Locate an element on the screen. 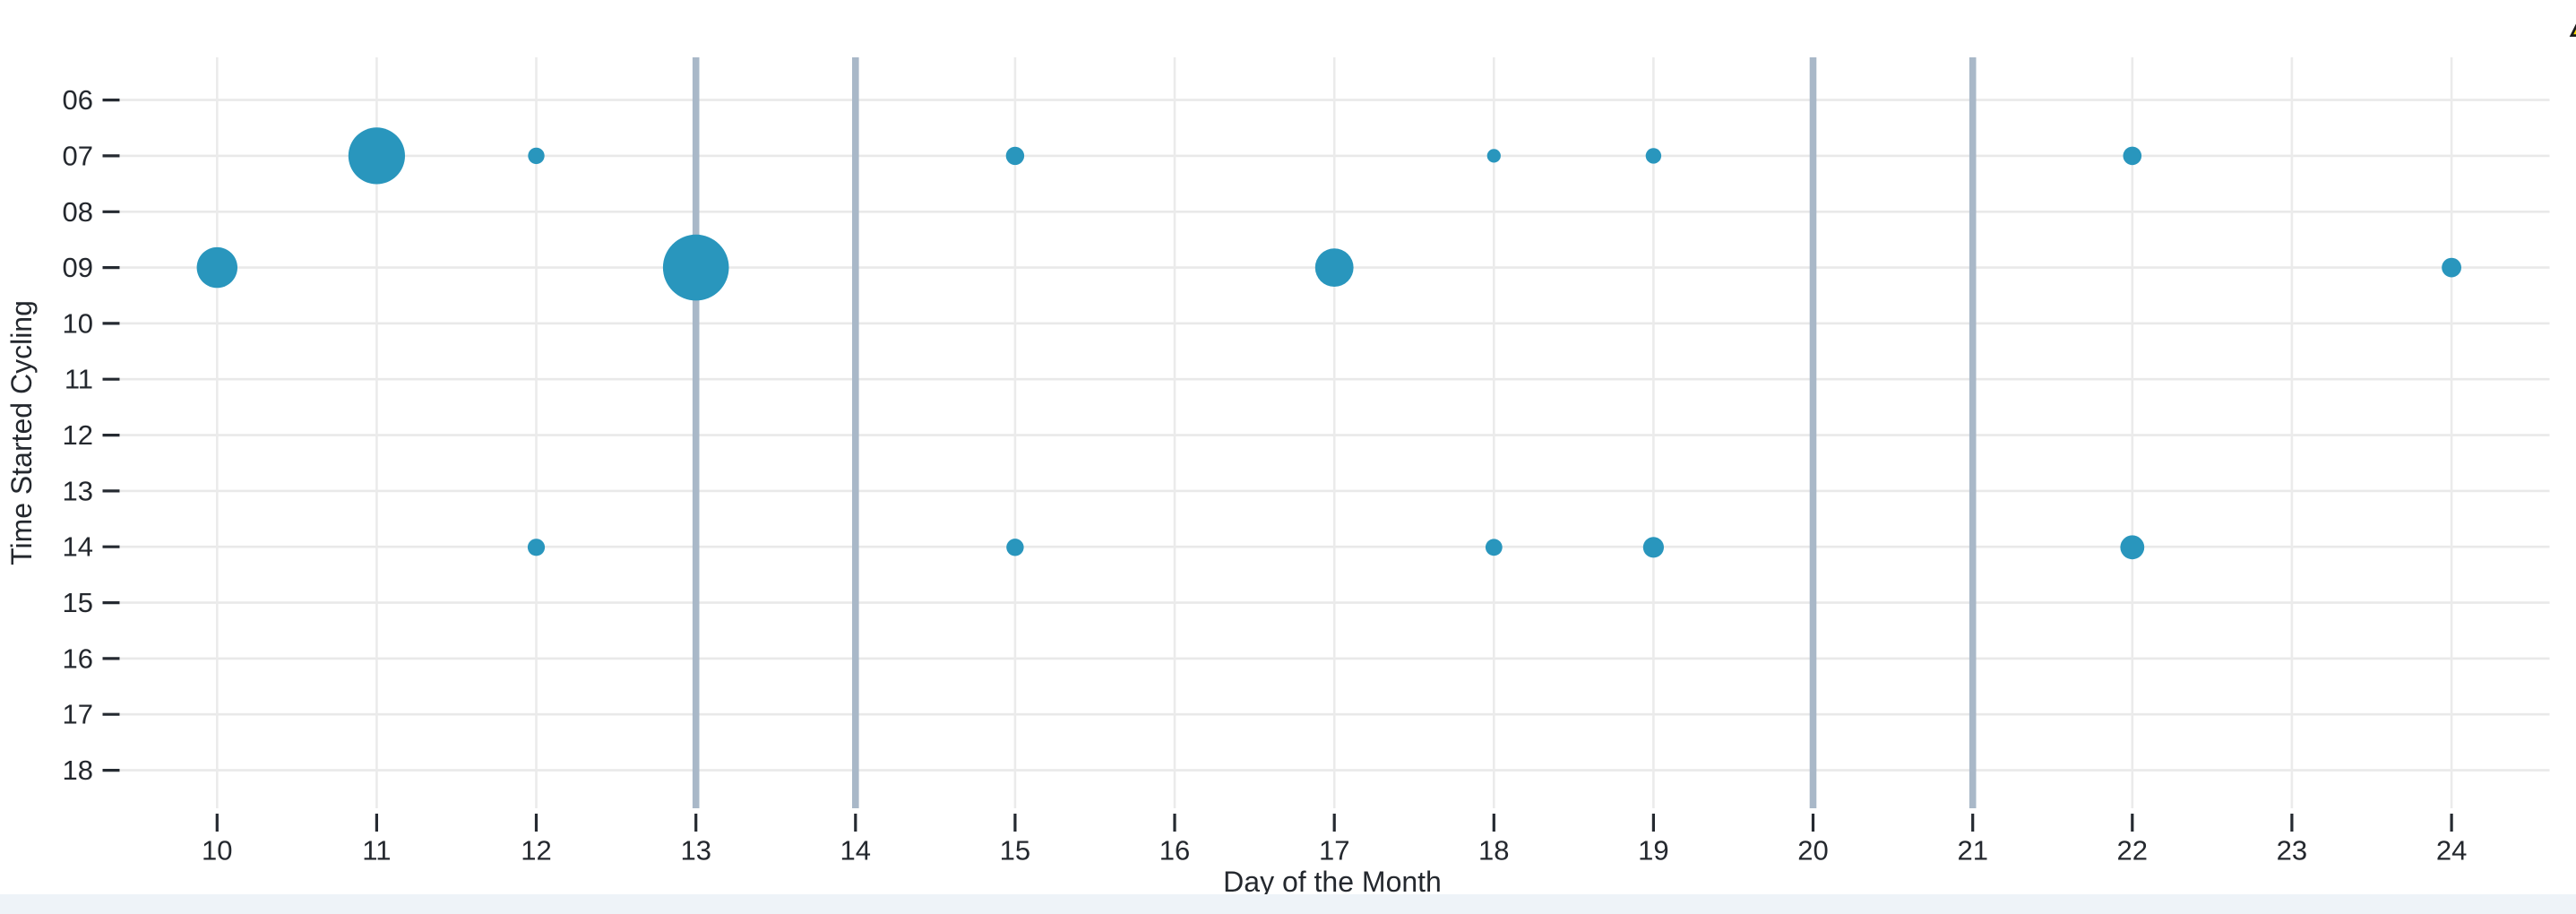  svg-text: Time Started Cycling is located at coordinates (21, 432).